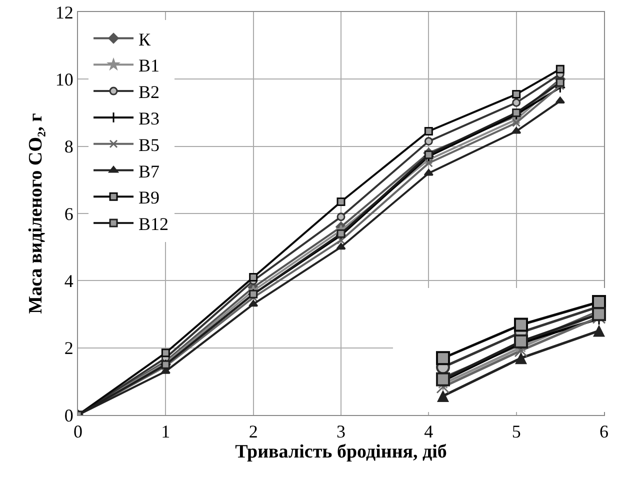 The image size is (622, 477). I want to click on y-tick-label: 2, so click(69, 348).